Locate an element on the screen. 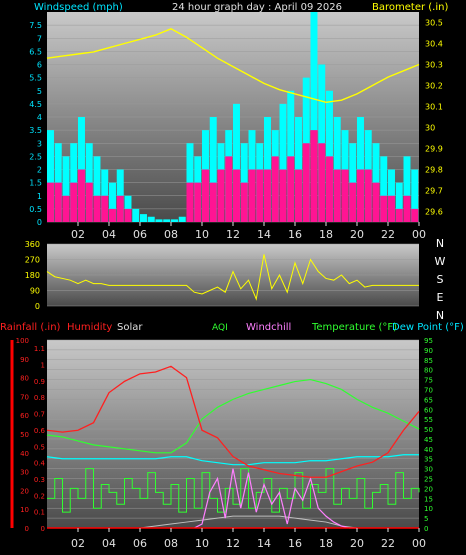  temperature-tick: 50 is located at coordinates (428, 430).